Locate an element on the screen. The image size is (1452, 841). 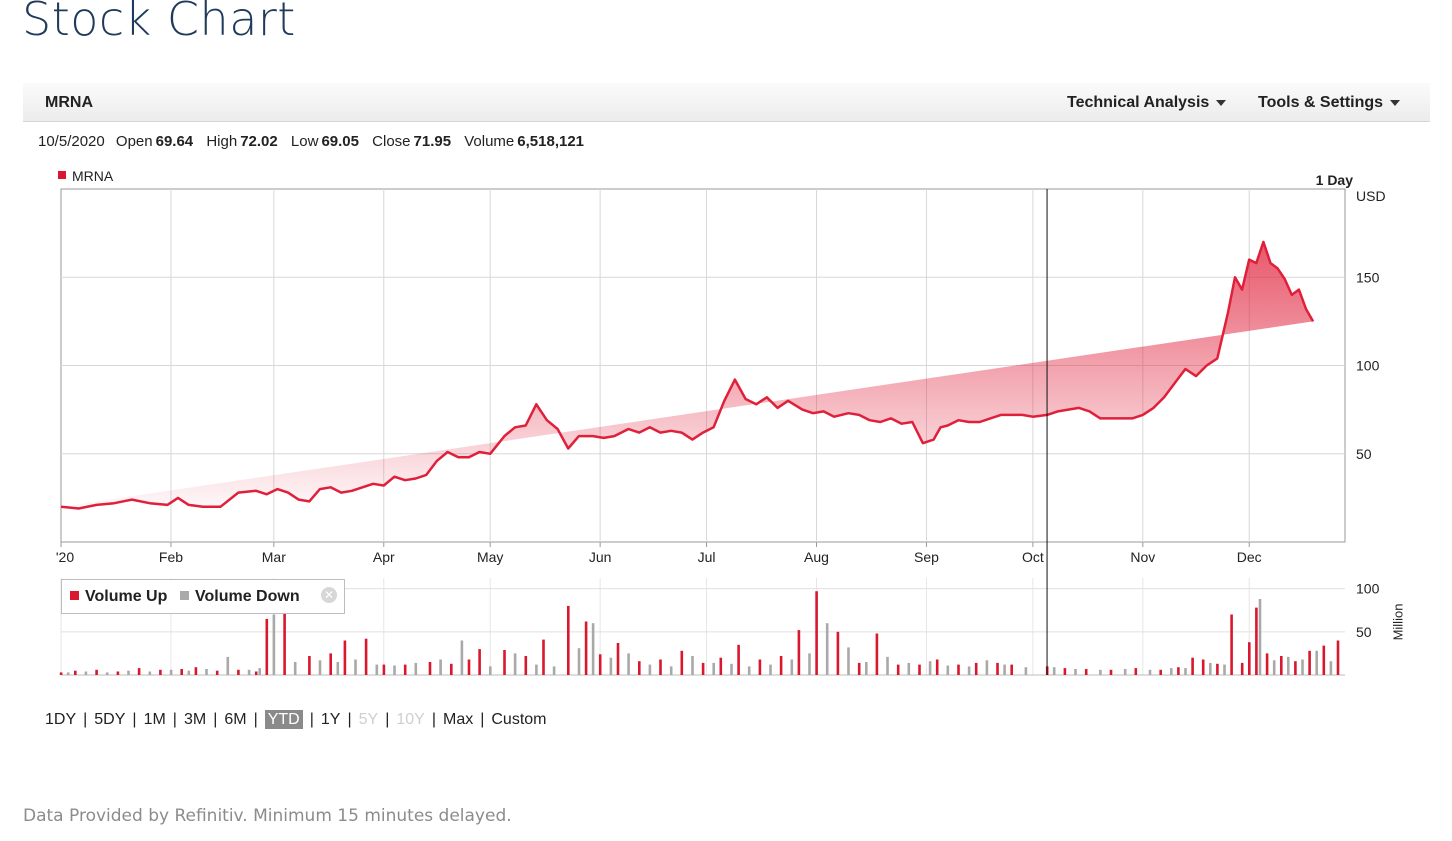
technical-analysis-label: Technical Analysis is located at coordinates (1138, 102).